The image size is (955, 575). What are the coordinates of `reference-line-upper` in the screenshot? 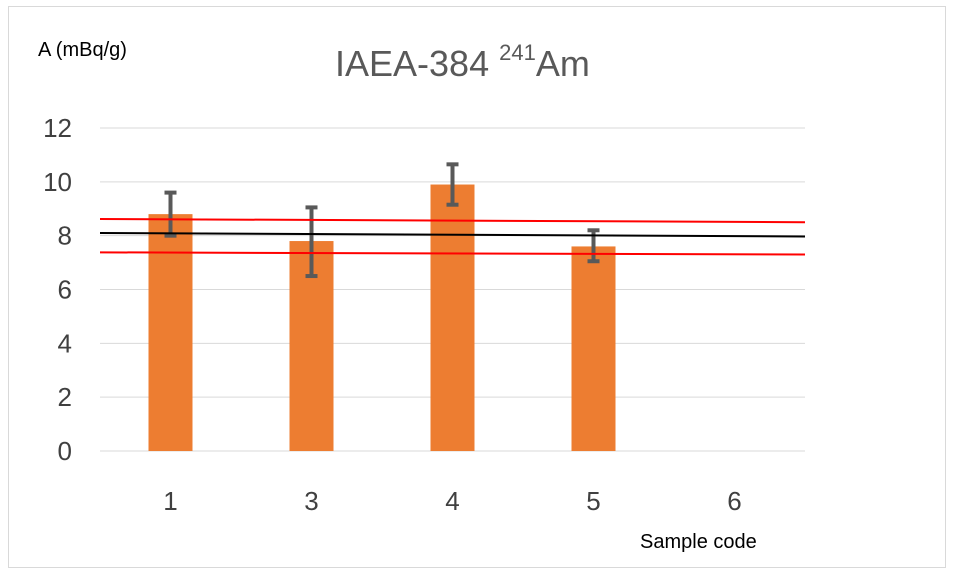 It's located at (452, 220).